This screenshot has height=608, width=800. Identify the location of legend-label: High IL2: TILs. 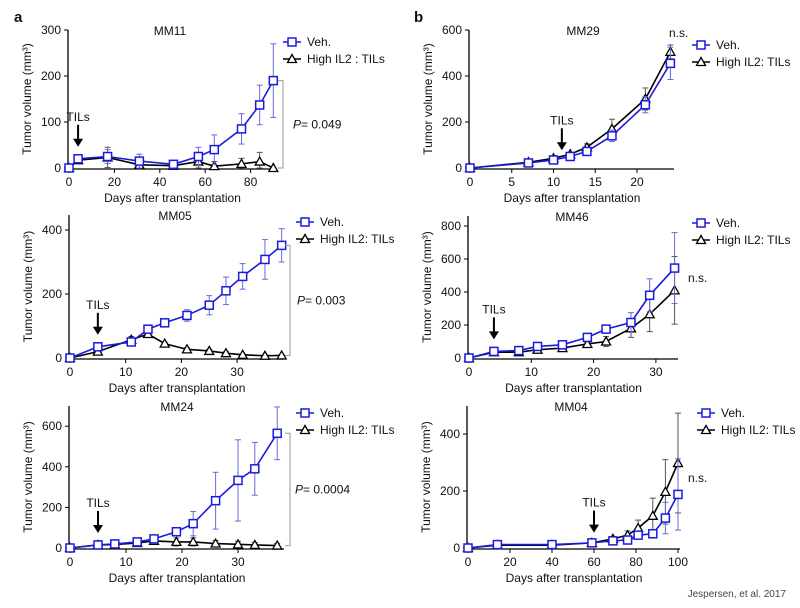
(357, 239).